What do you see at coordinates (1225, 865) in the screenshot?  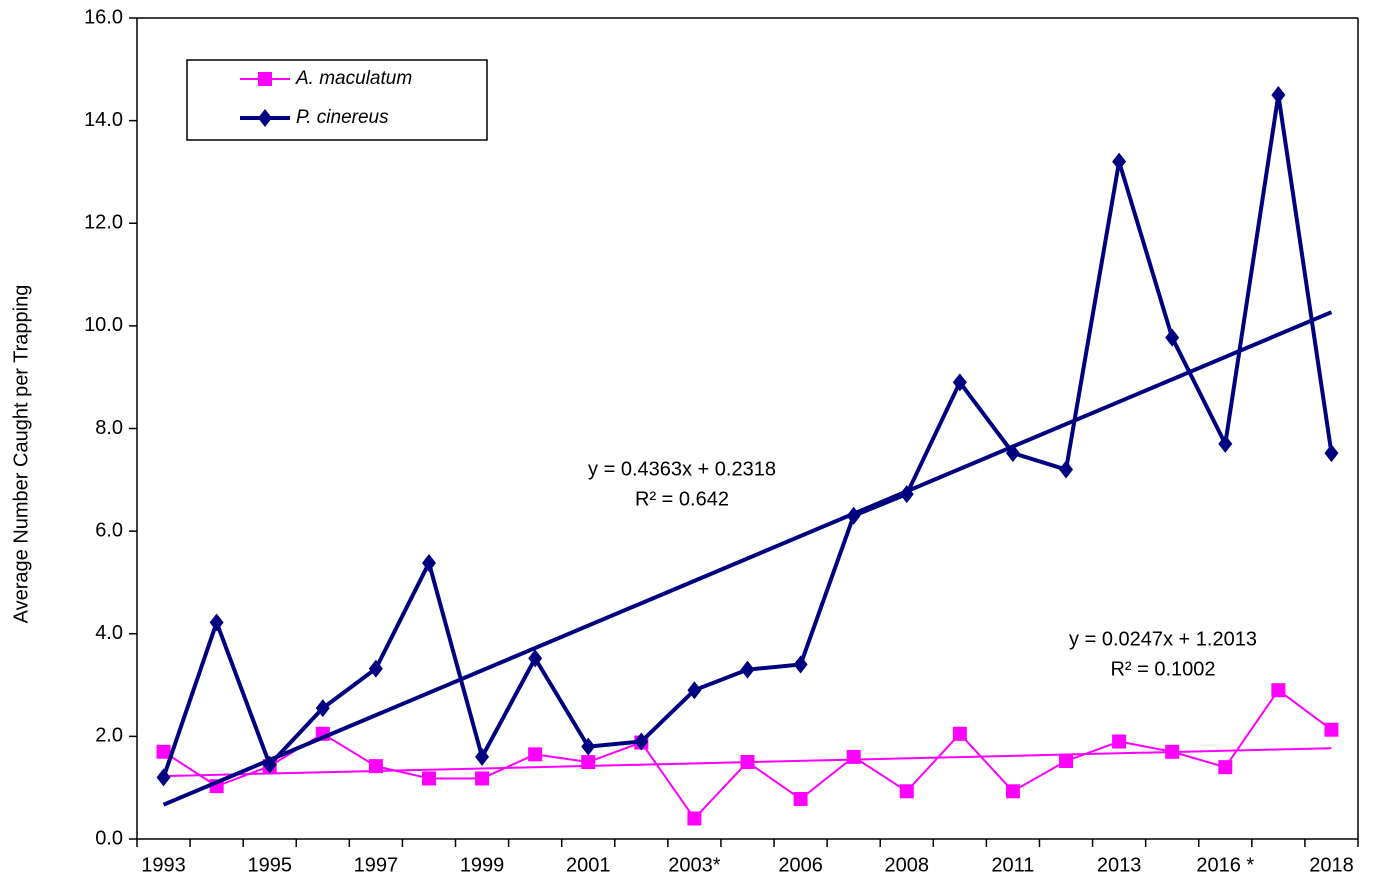 I see `x-tick-label: 2016 *` at bounding box center [1225, 865].